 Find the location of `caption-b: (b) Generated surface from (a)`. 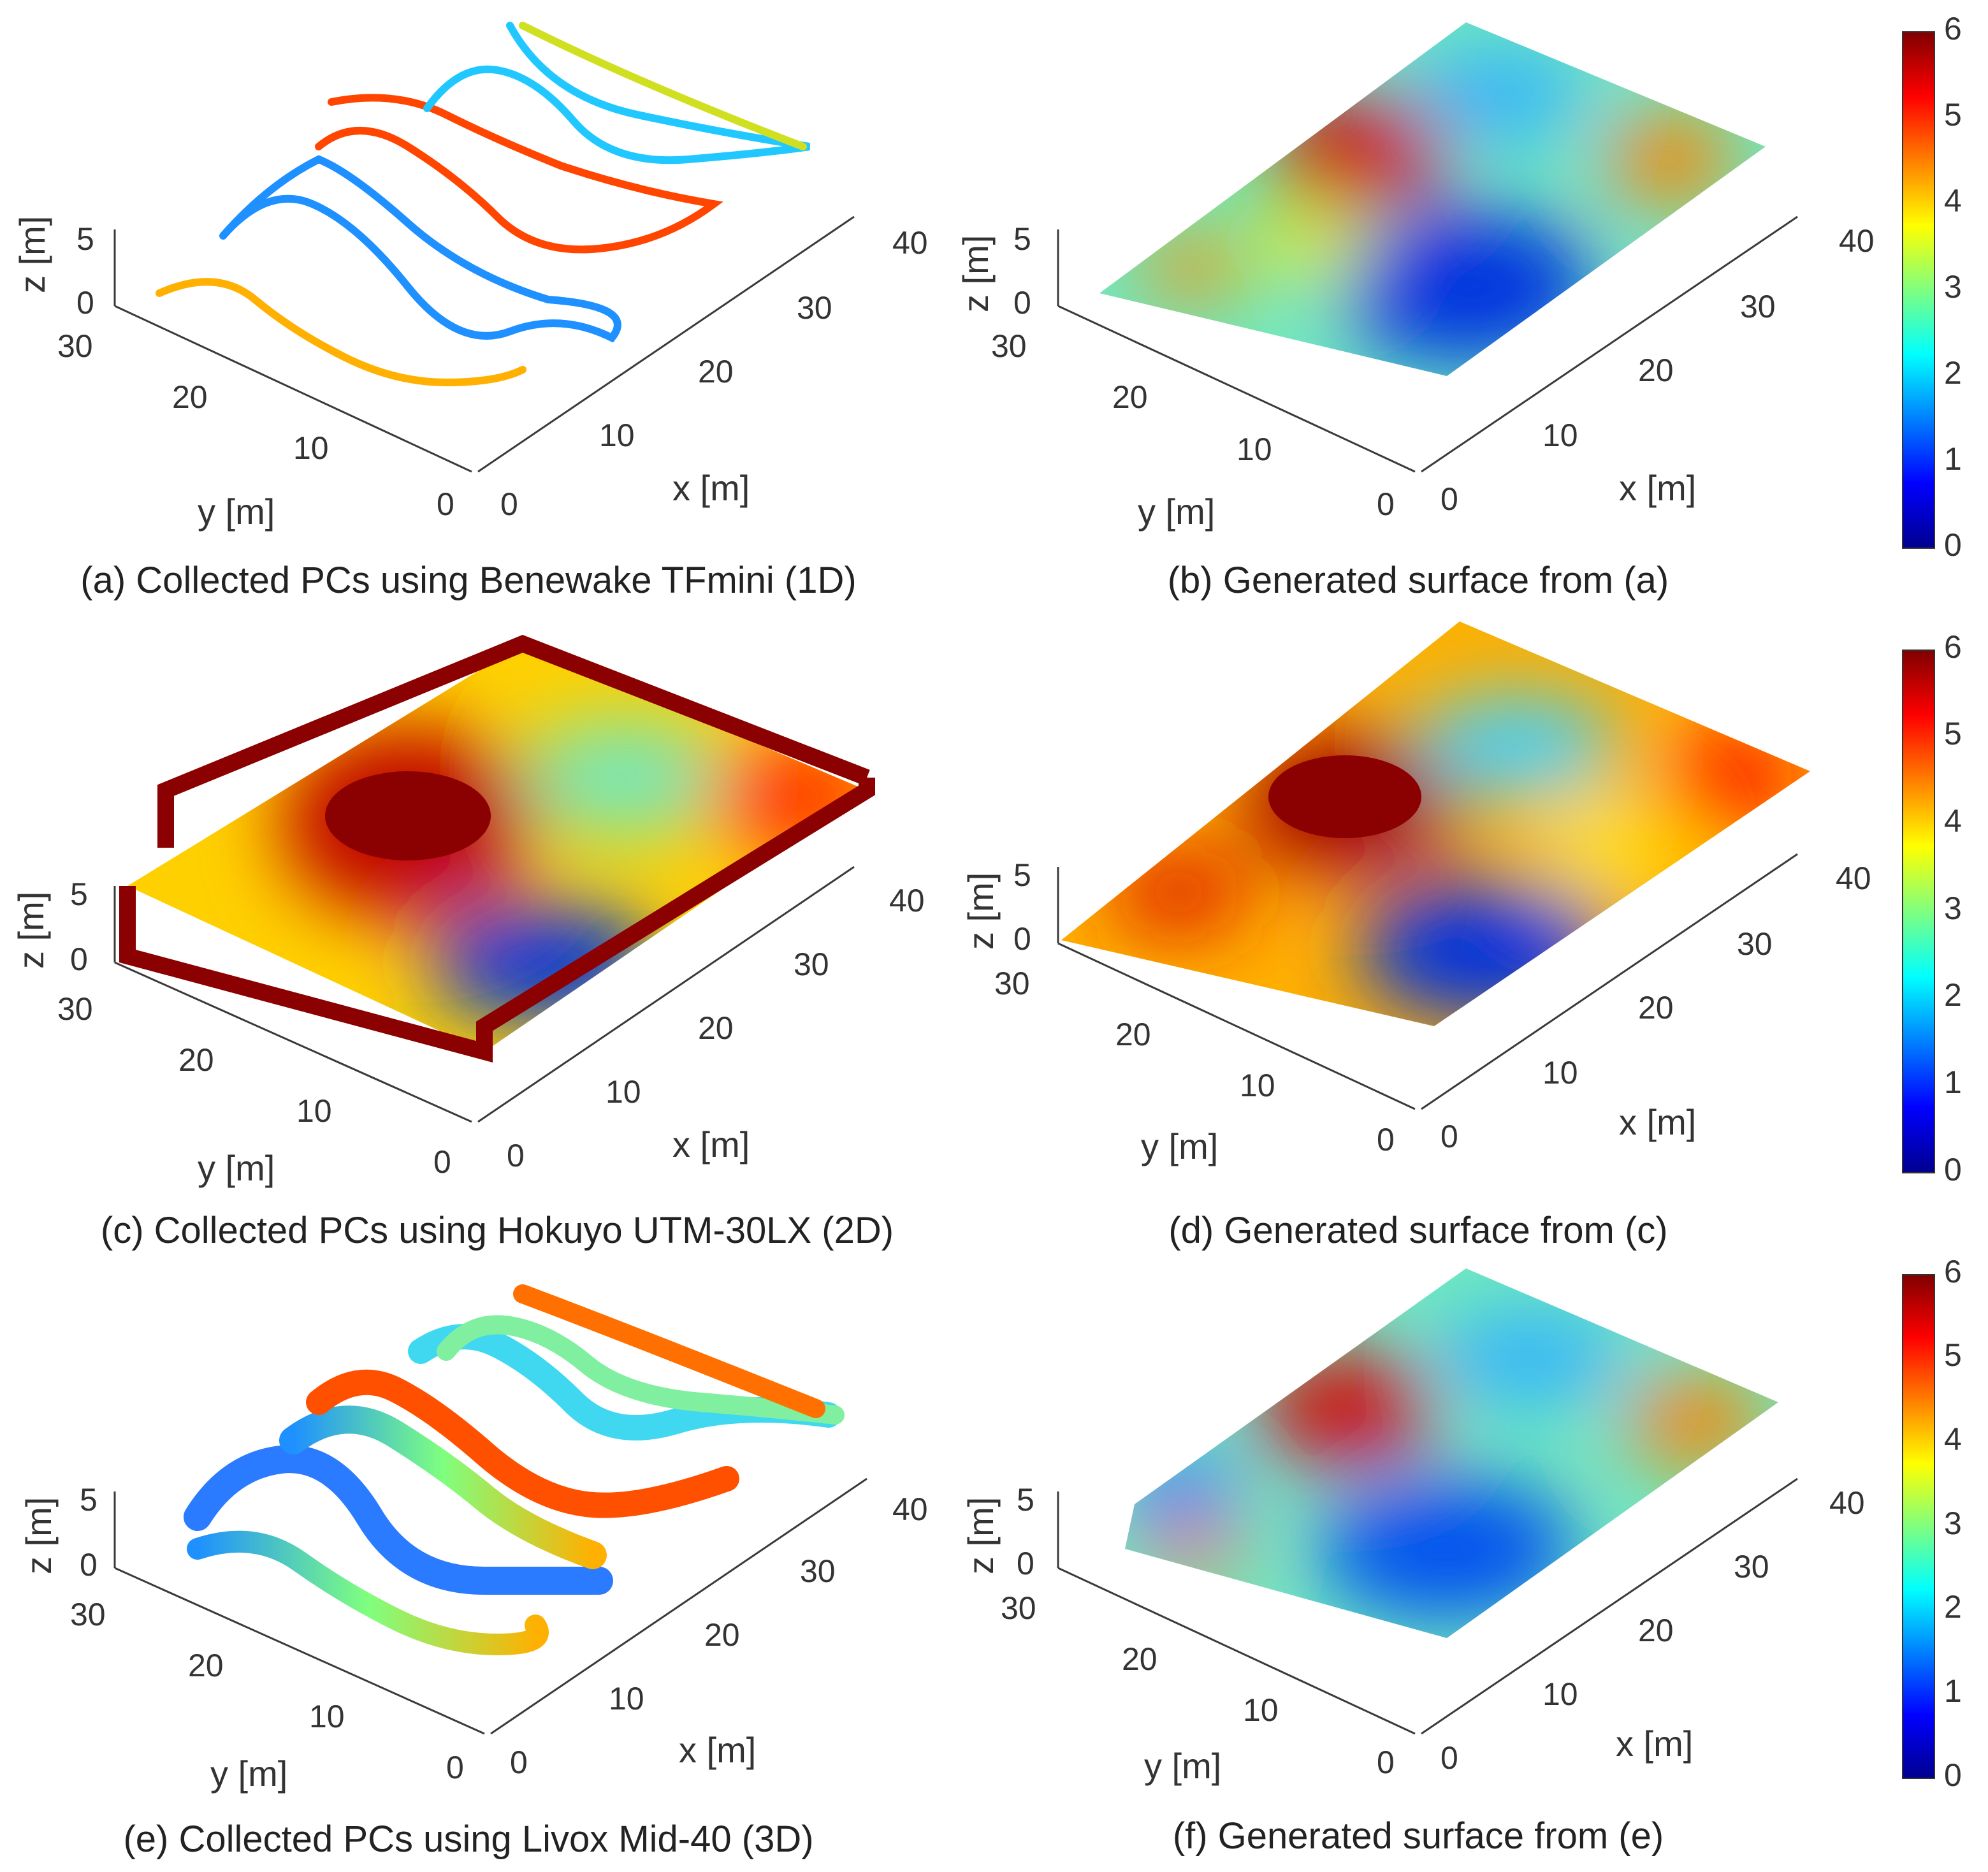

caption-b: (b) Generated surface from (a) is located at coordinates (1418, 580).